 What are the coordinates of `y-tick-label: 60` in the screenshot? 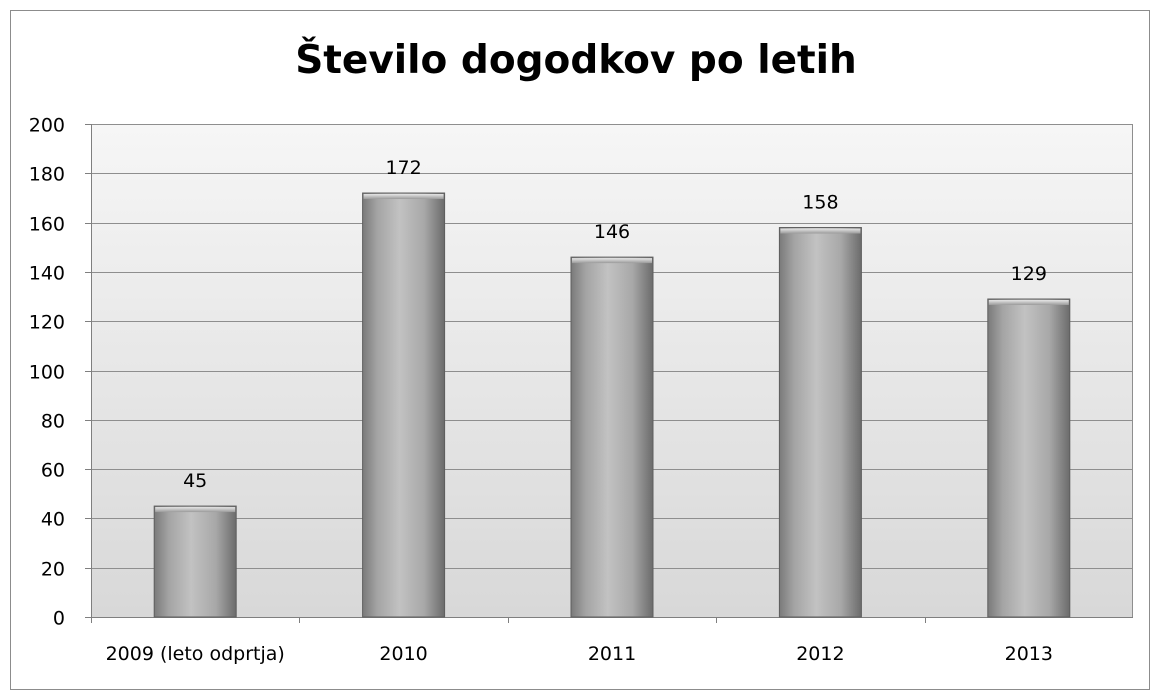 It's located at (53, 471).